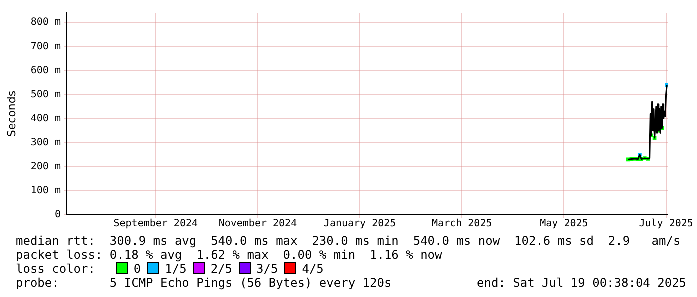 This screenshot has height=297, width=697. What do you see at coordinates (582, 283) in the screenshot?
I see `text: end: Sat Jul 19 00:38:04 2025` at bounding box center [582, 283].